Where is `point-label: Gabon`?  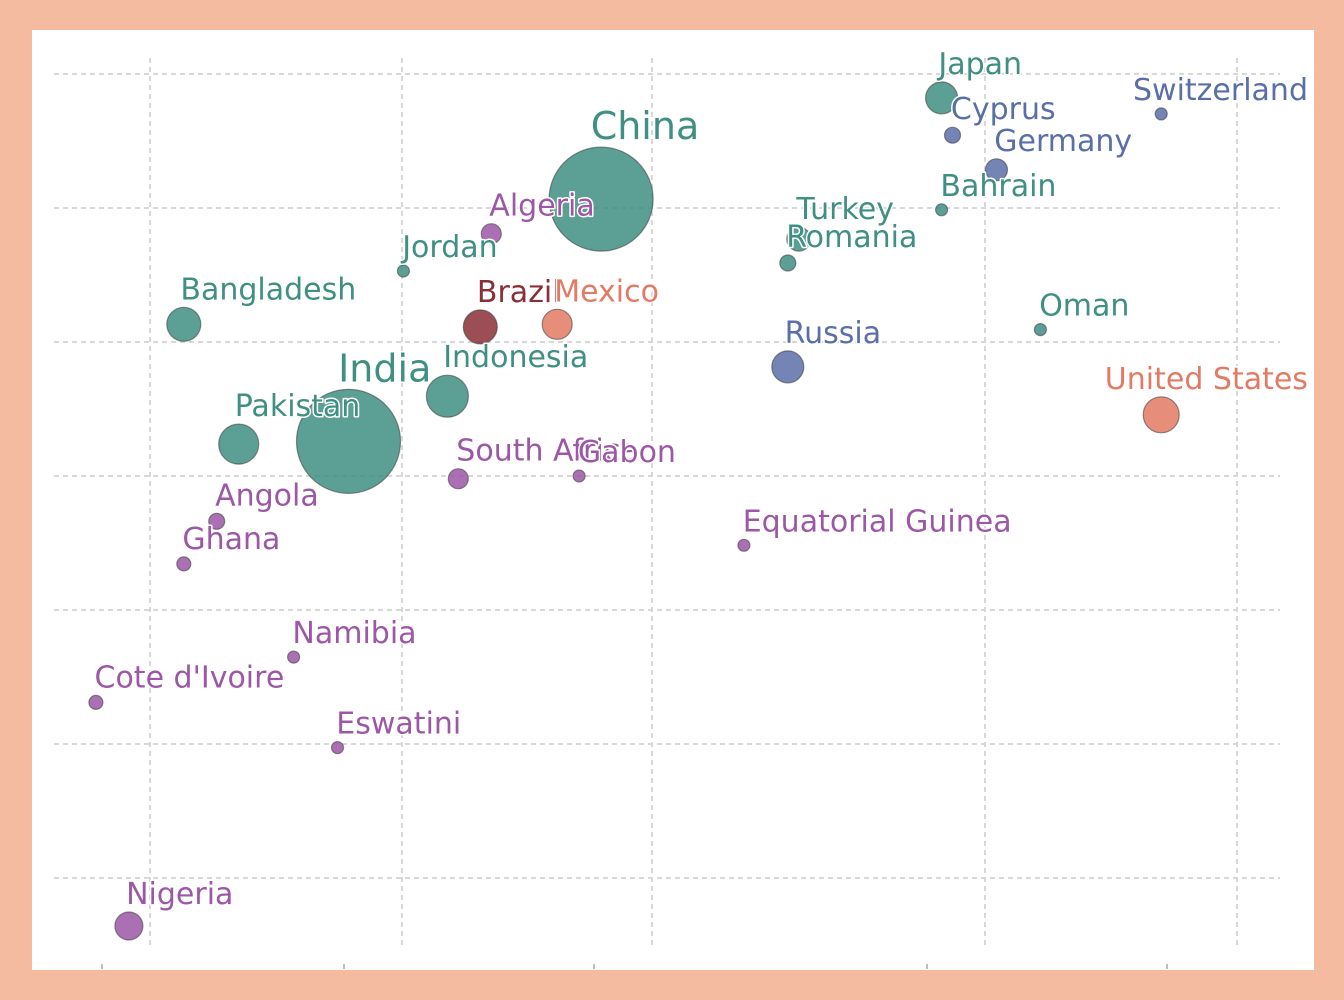
point-label: Gabon is located at coordinates (627, 452).